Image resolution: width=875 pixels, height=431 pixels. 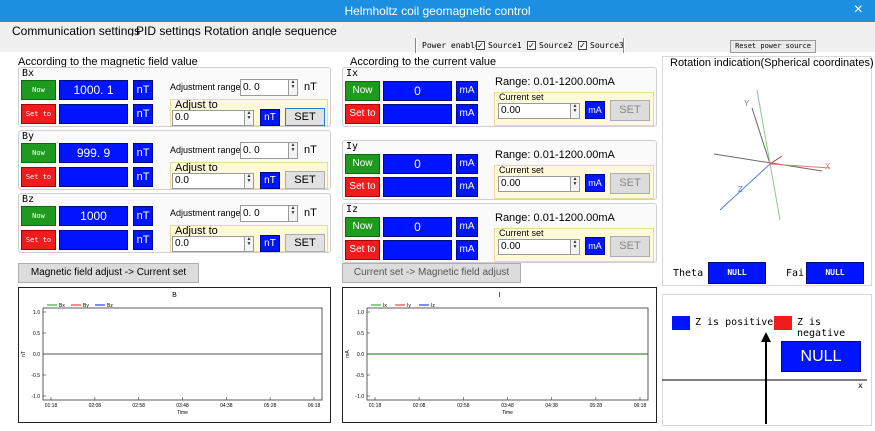 What do you see at coordinates (556, 45) in the screenshot?
I see `source2-label: Source2` at bounding box center [556, 45].